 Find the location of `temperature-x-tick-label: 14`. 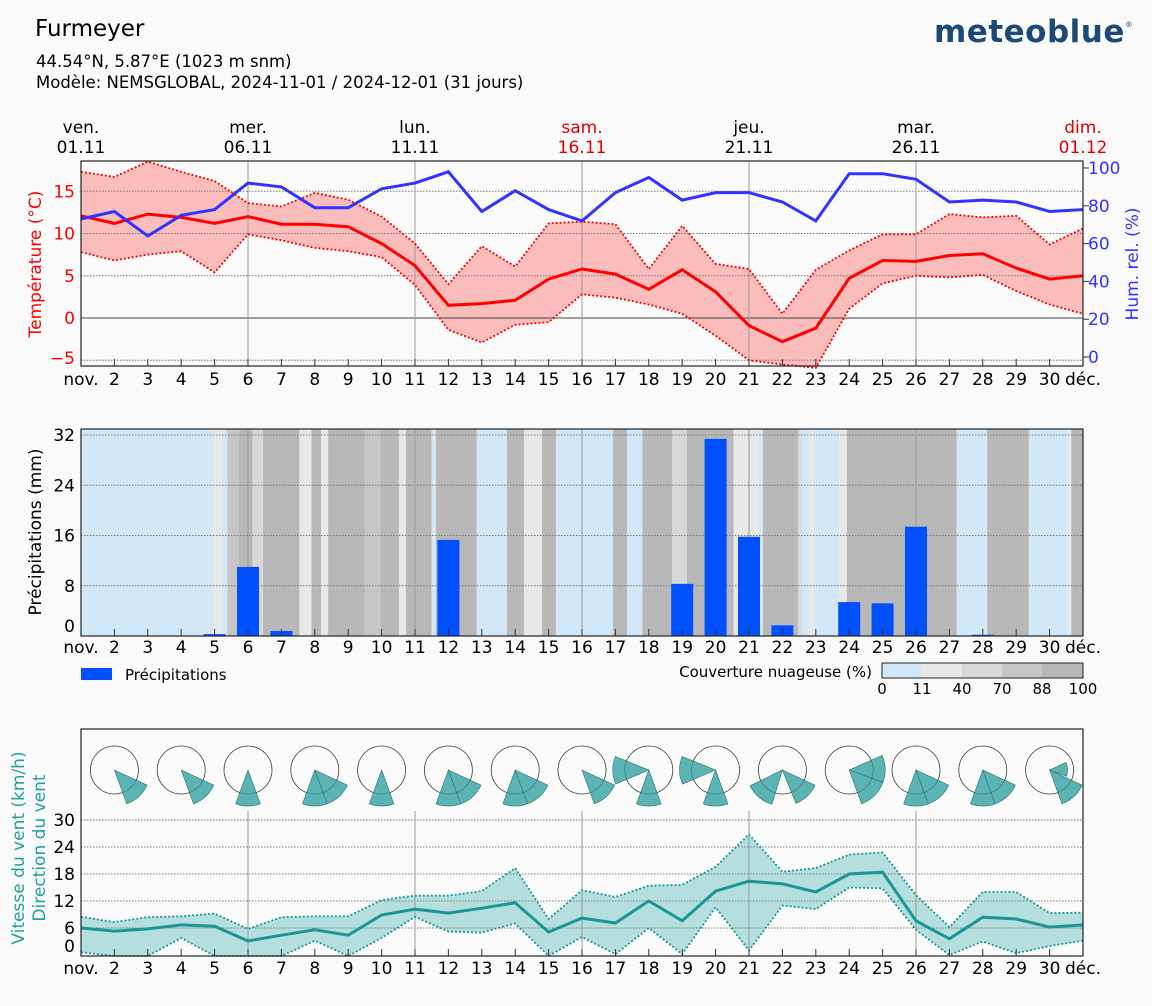

temperature-x-tick-label: 14 is located at coordinates (515, 380).